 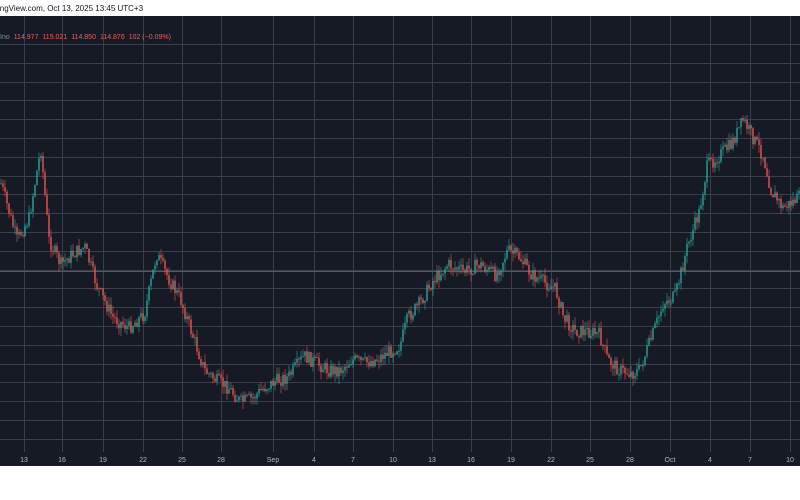 I want to click on x-tick-label: 16, so click(x=62, y=460).